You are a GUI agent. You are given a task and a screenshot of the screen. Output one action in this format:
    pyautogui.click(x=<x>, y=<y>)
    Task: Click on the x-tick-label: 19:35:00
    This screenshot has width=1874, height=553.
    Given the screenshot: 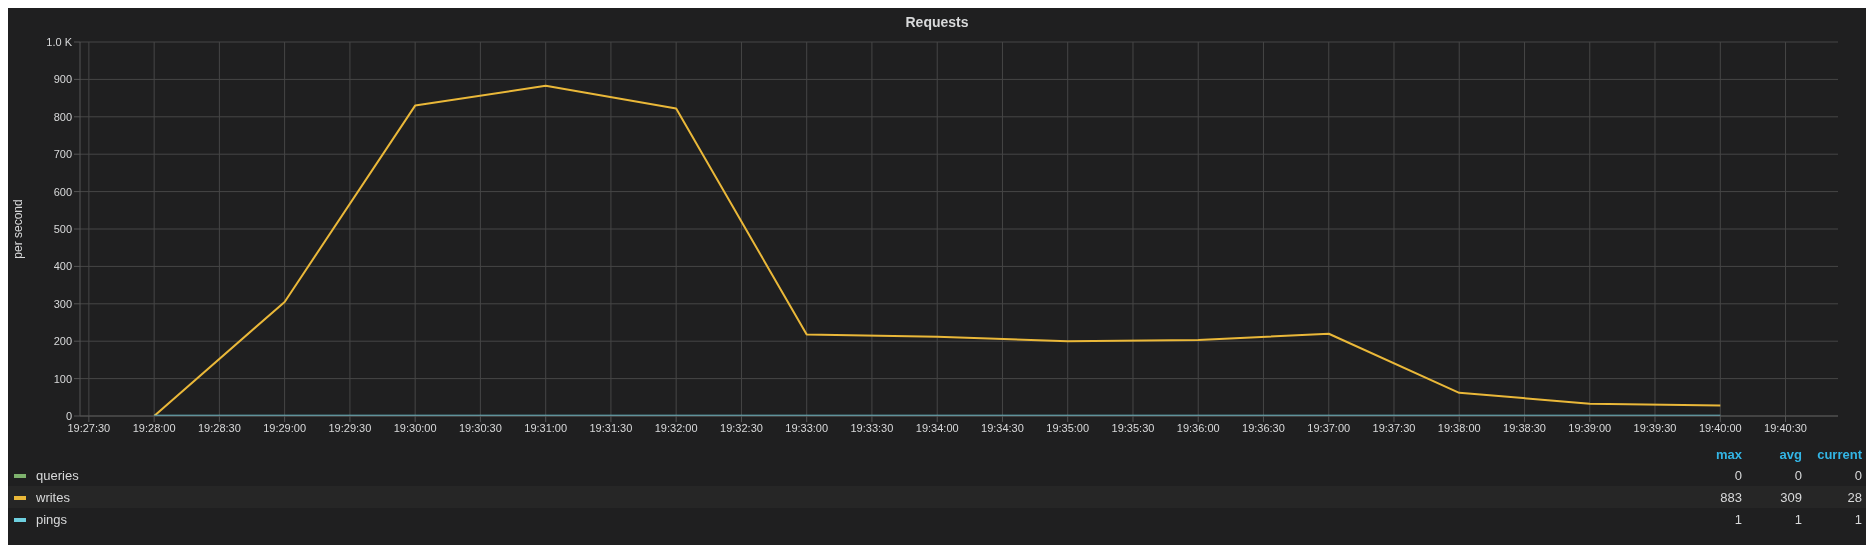 What is the action you would take?
    pyautogui.click(x=1068, y=427)
    